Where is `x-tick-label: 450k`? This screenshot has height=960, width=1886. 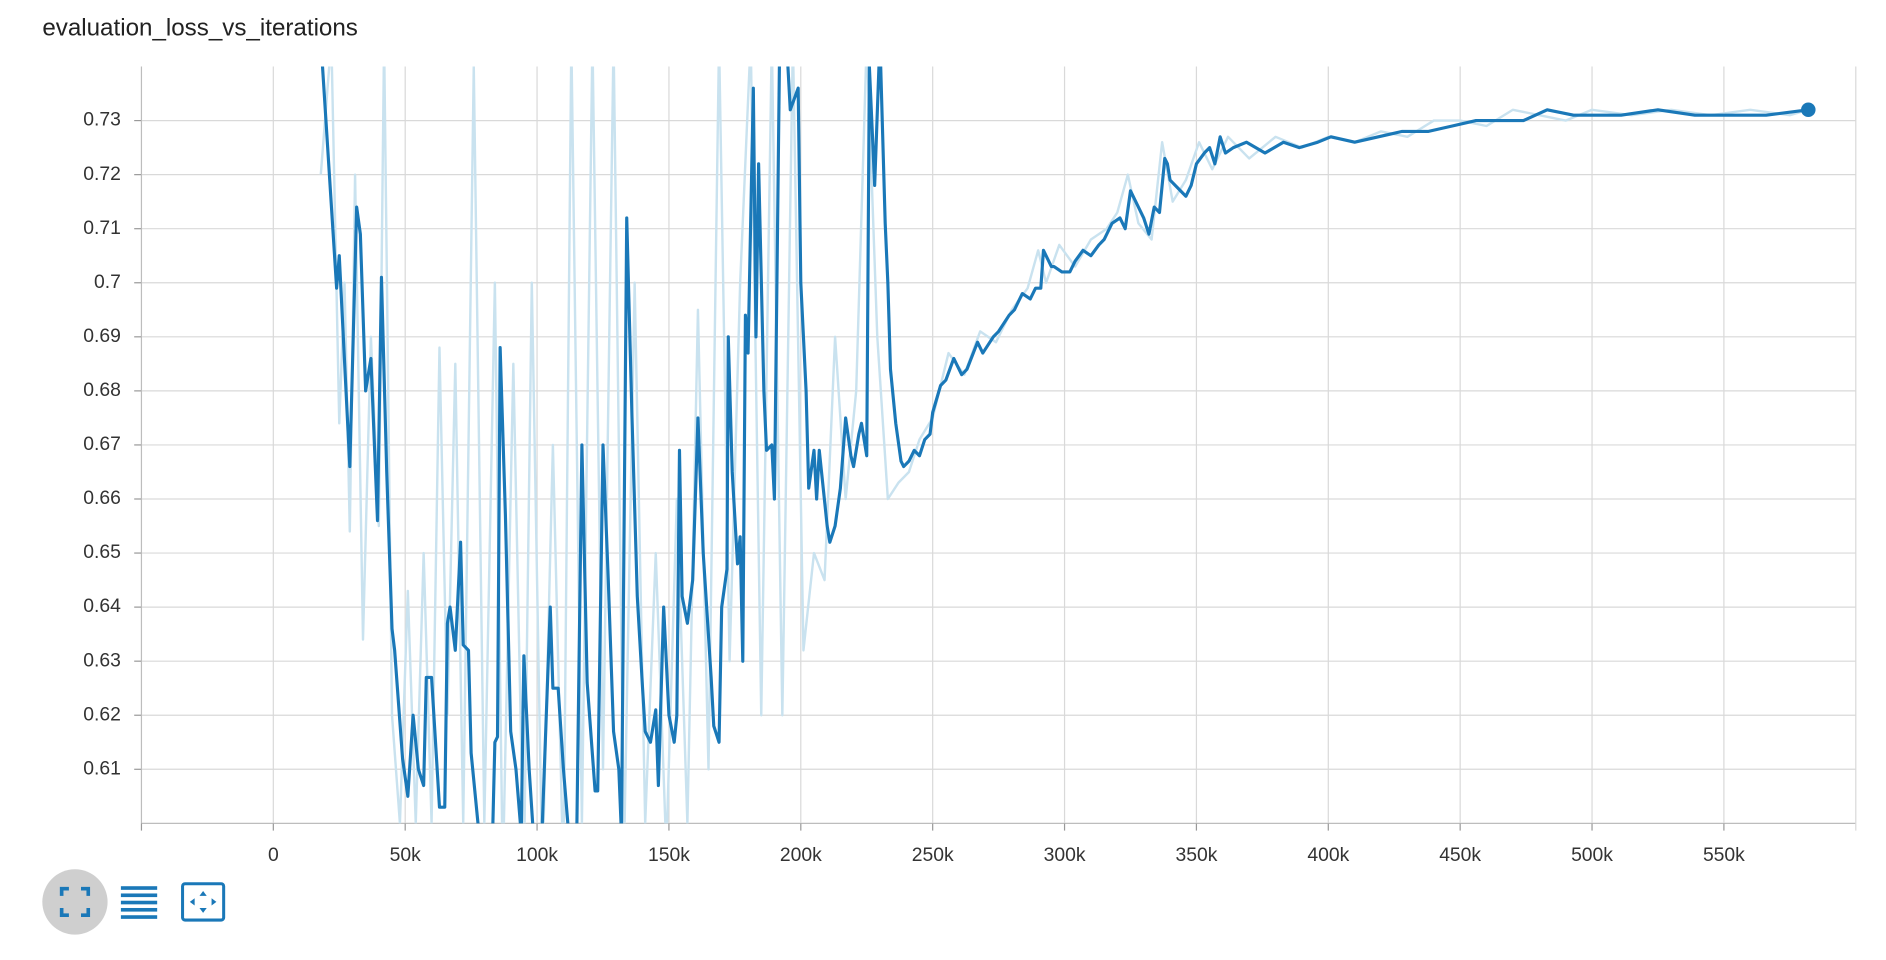 x-tick-label: 450k is located at coordinates (1460, 855).